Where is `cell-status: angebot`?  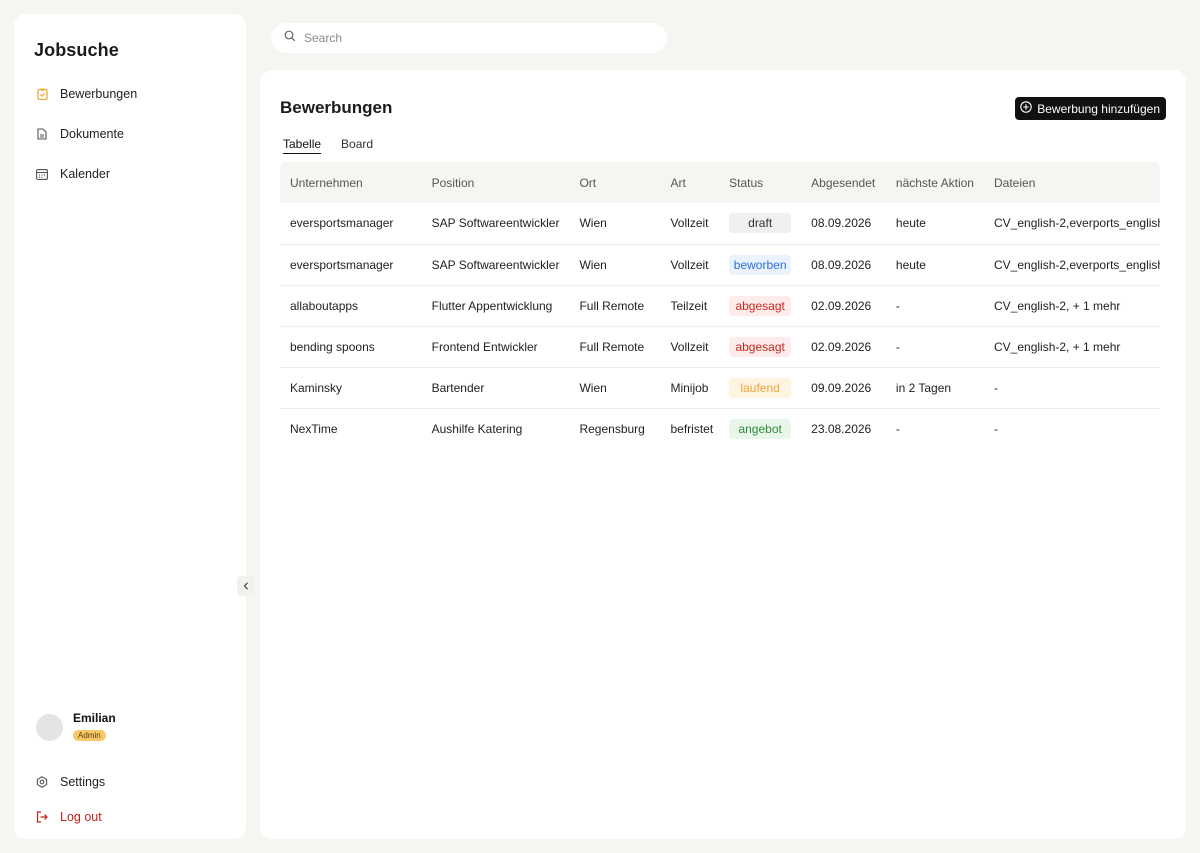
cell-status: angebot is located at coordinates (762, 428).